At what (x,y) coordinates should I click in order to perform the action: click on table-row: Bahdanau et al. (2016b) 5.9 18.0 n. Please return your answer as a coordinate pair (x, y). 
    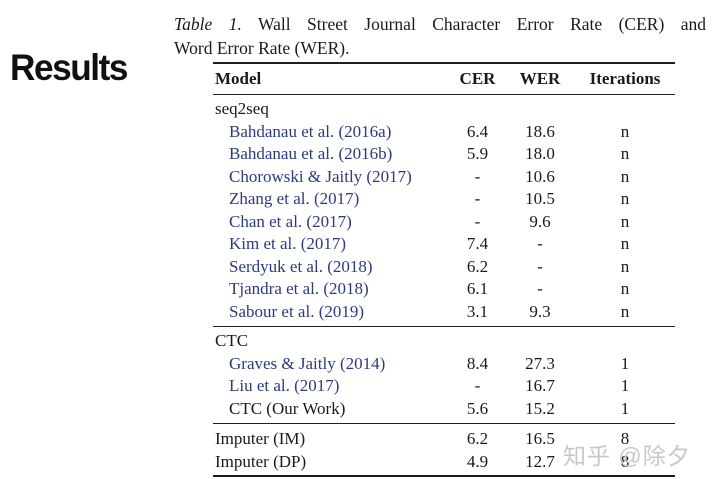
    Looking at the image, I should click on (444, 154).